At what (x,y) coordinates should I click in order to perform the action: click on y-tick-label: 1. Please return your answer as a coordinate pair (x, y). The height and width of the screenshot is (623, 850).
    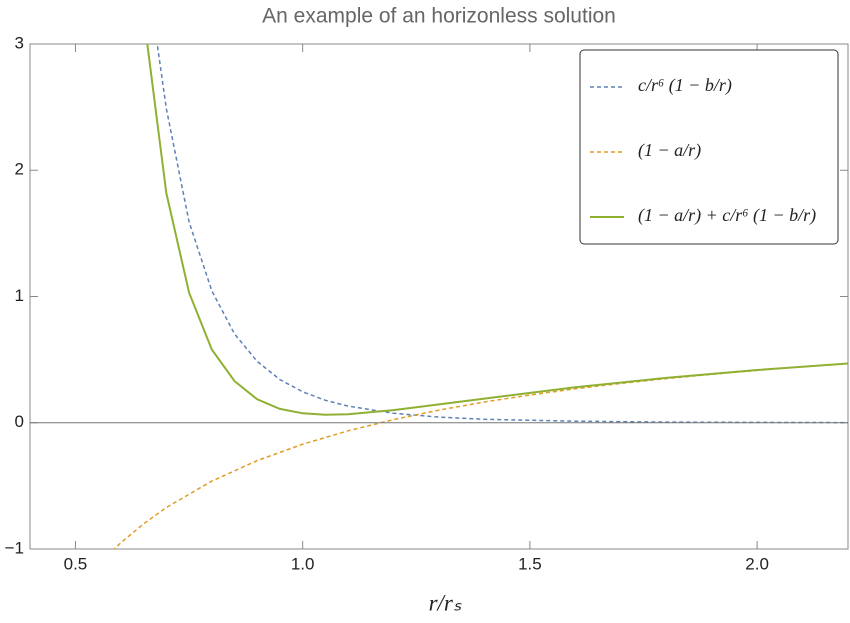
    Looking at the image, I should click on (19, 295).